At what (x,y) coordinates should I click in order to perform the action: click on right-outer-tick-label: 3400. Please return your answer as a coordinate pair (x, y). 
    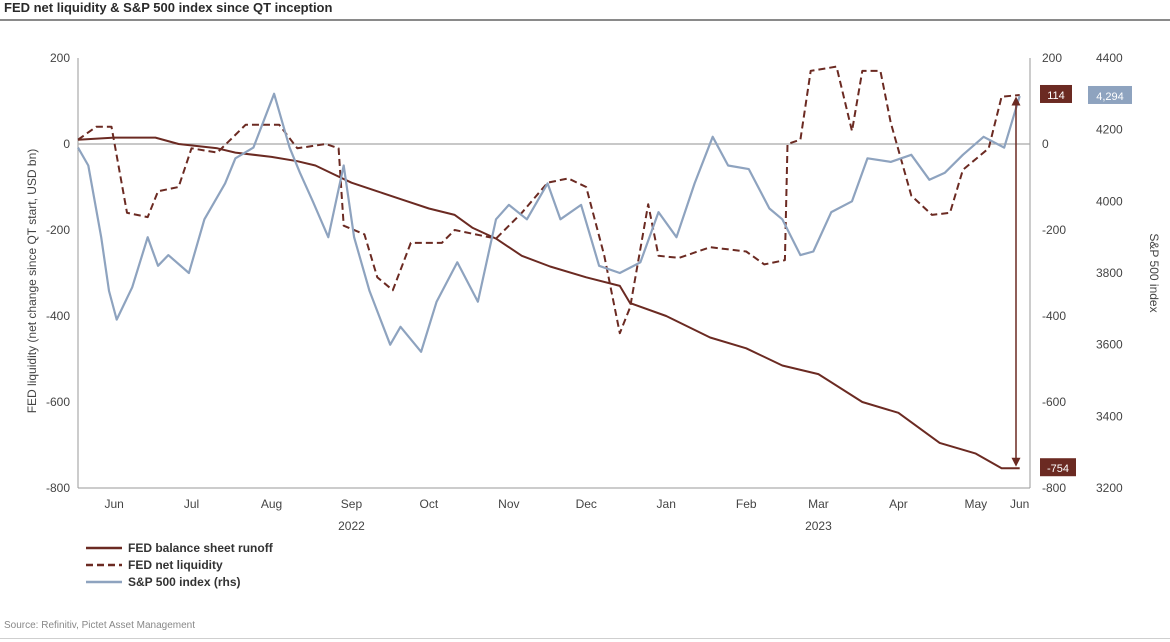
    Looking at the image, I should click on (1109, 416).